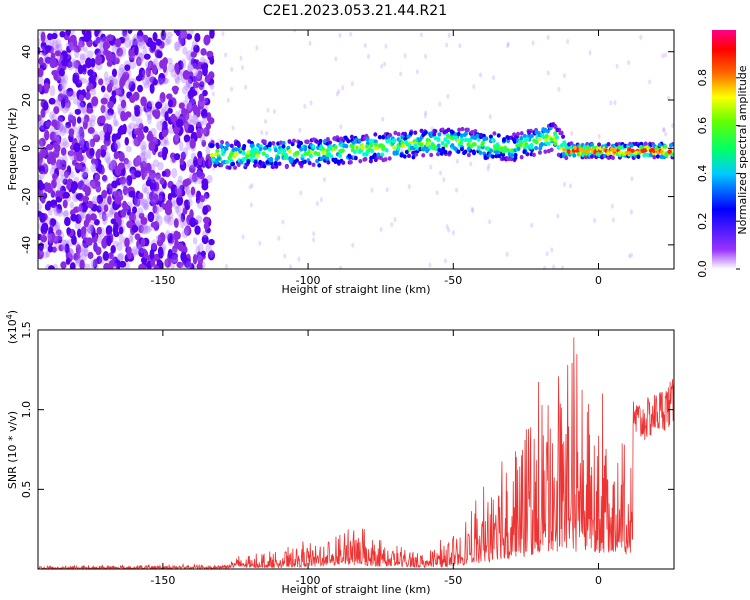 The height and width of the screenshot is (600, 750). What do you see at coordinates (26, 490) in the screenshot?
I see `y-tick-label: 0.5` at bounding box center [26, 490].